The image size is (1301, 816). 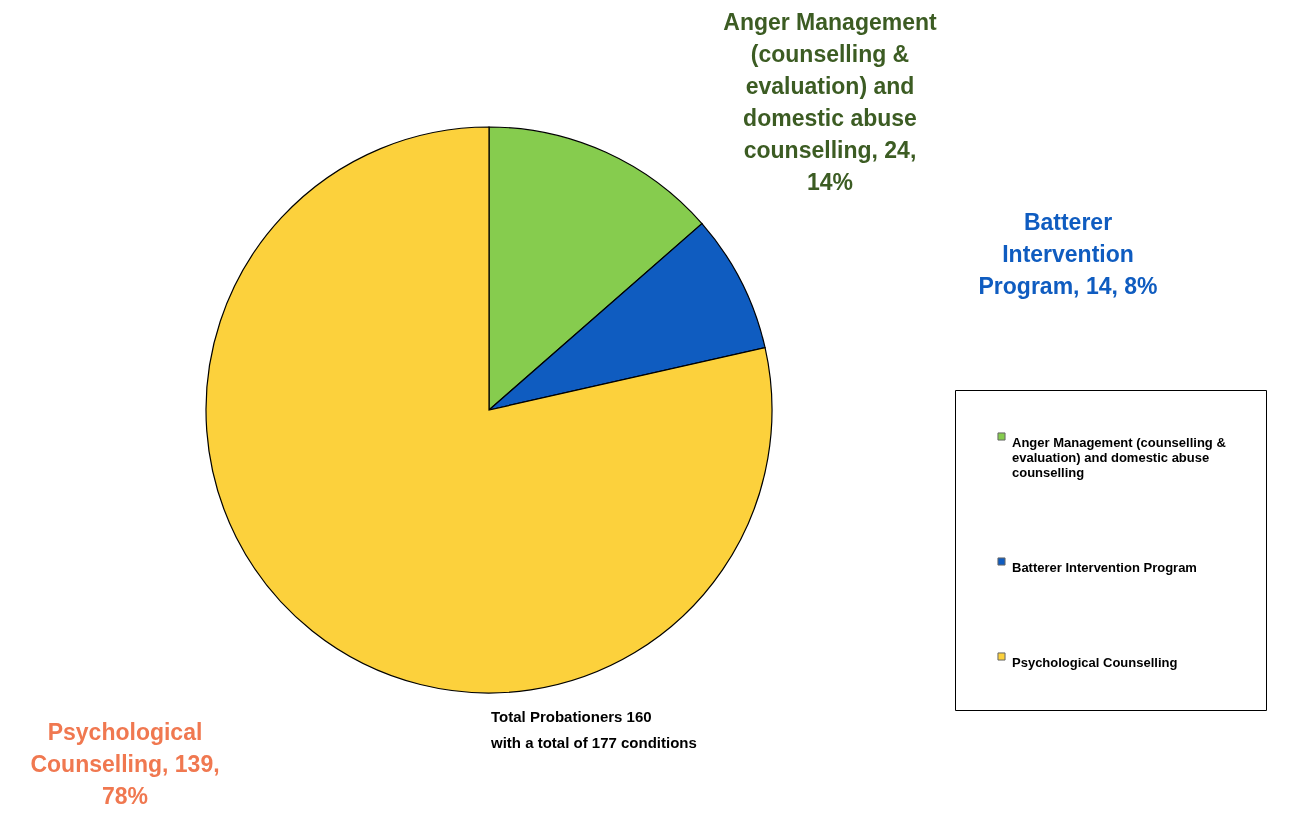 I want to click on legend-label: Anger Management (counselling & evaluation) and domestic abuse counselling, so click(x=1119, y=457).